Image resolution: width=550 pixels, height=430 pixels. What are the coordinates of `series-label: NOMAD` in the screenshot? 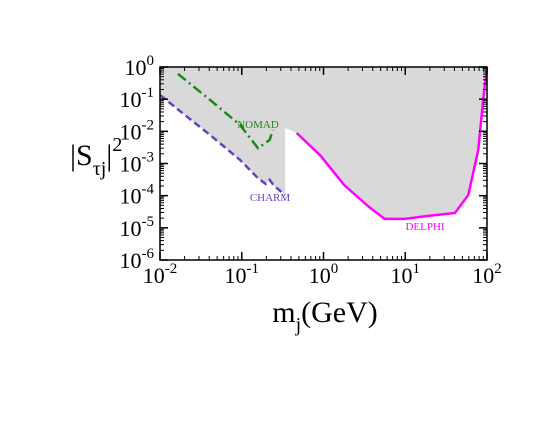 It's located at (258, 125).